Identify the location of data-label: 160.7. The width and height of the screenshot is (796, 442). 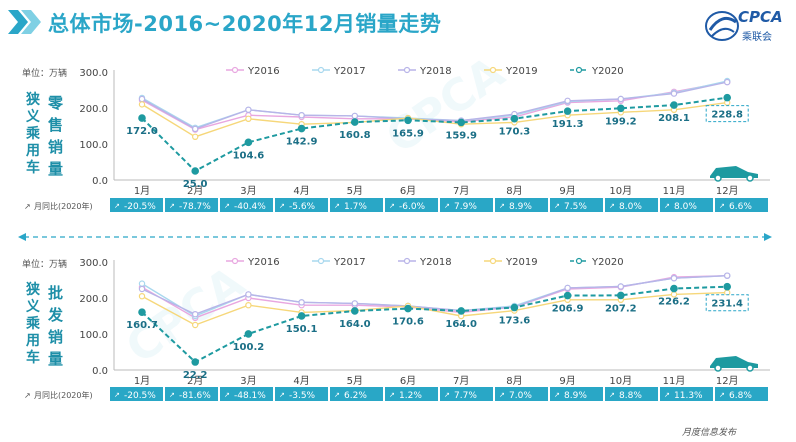
(142, 325).